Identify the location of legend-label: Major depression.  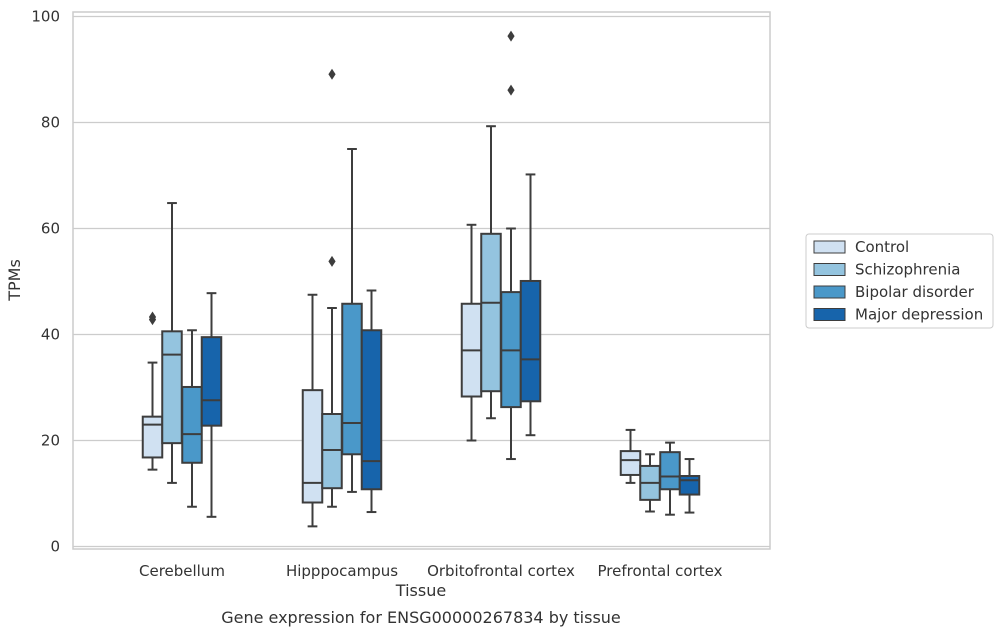
(919, 315).